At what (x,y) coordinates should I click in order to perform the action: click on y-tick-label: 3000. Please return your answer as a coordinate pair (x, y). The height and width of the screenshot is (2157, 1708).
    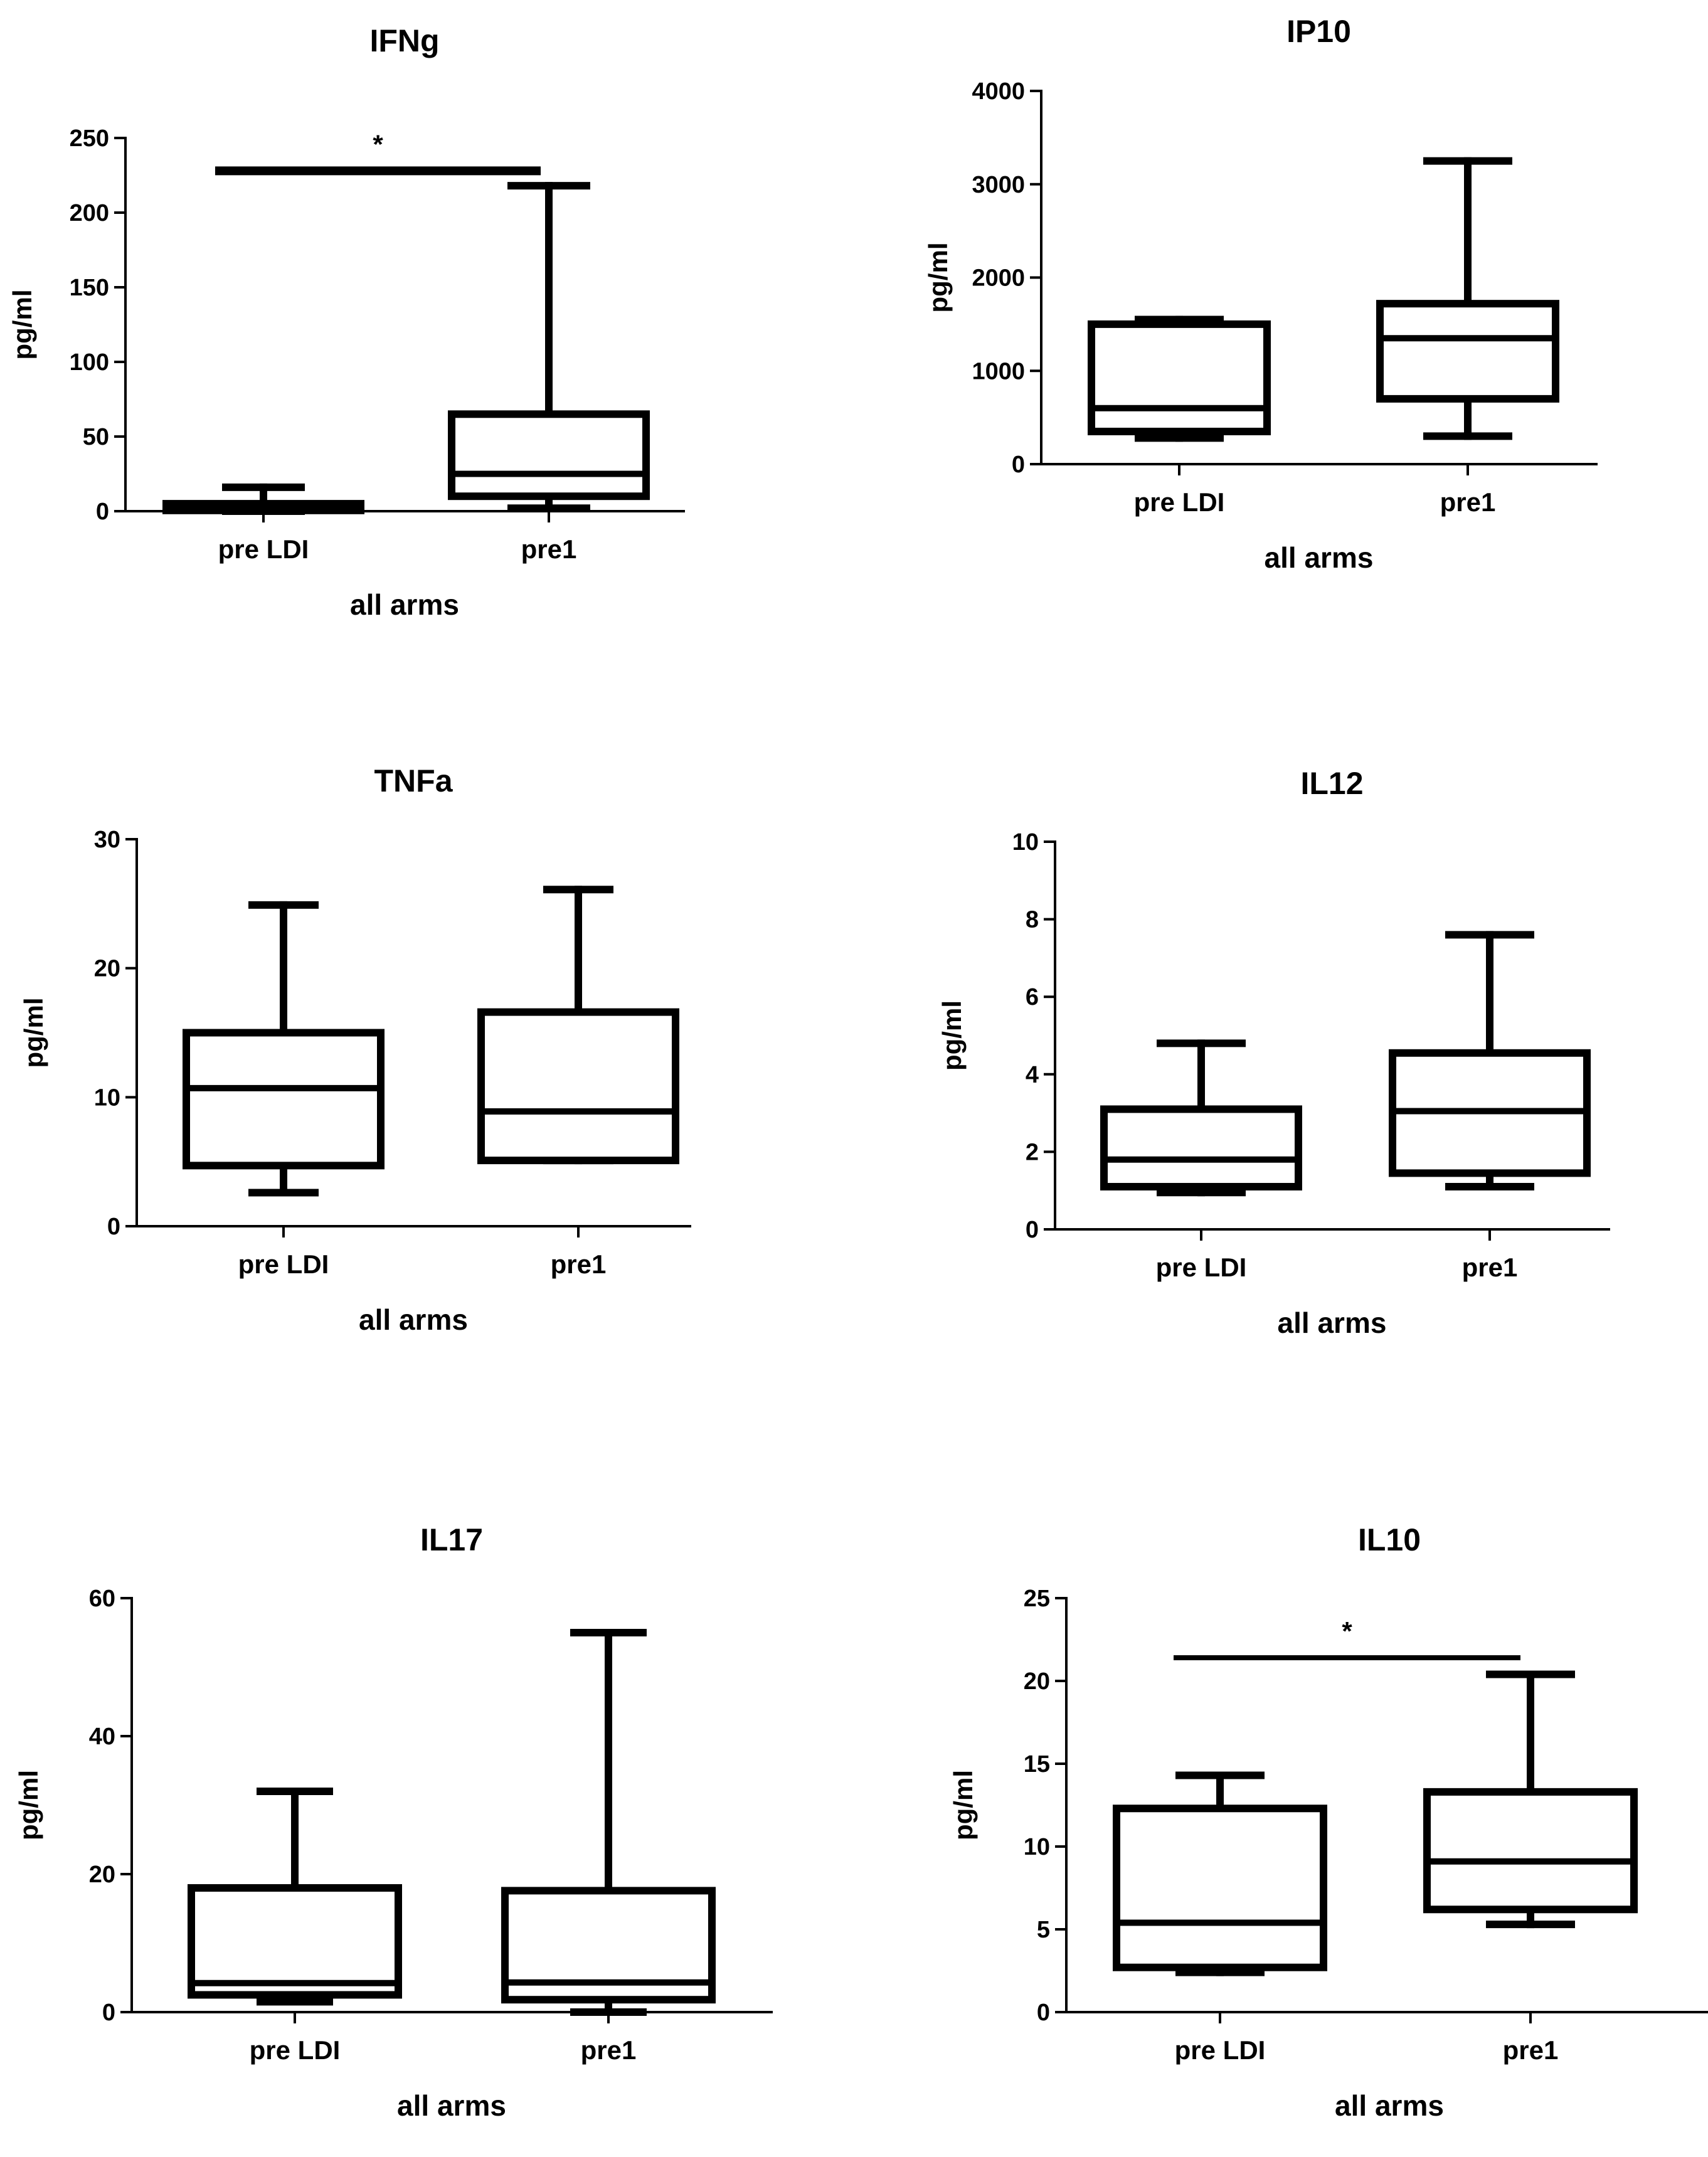
    Looking at the image, I should click on (998, 185).